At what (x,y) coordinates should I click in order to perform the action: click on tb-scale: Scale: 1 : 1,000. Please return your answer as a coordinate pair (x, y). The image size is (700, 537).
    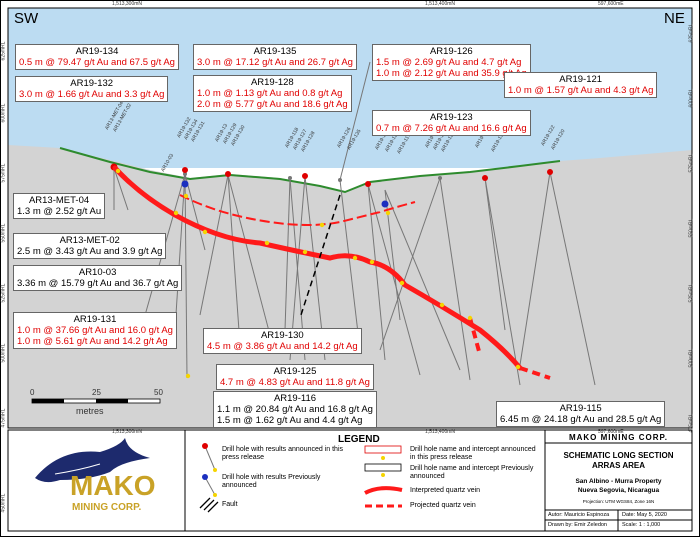
    Looking at the image, I should click on (641, 525).